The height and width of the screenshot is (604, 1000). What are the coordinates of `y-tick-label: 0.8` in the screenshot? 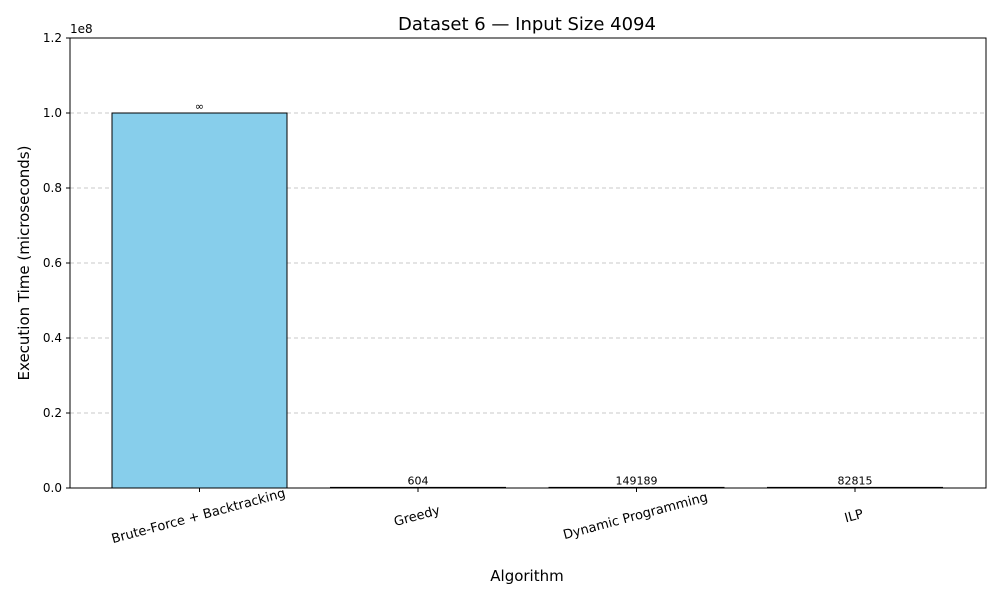 It's located at (52, 188).